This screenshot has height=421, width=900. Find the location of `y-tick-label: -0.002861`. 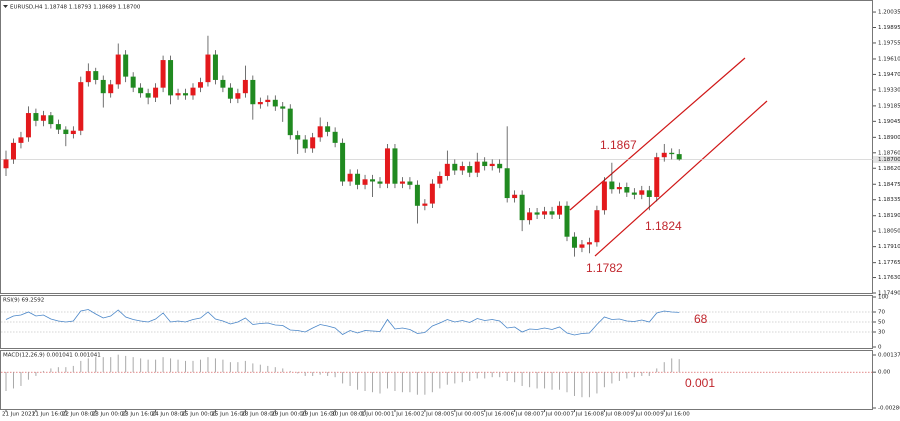

y-tick-label: -0.002861 is located at coordinates (889, 409).